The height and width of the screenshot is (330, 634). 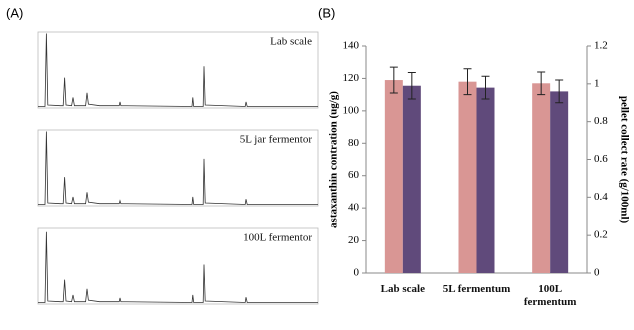 I want to click on x-tick-label: 100L fermentum, so click(x=550, y=295).